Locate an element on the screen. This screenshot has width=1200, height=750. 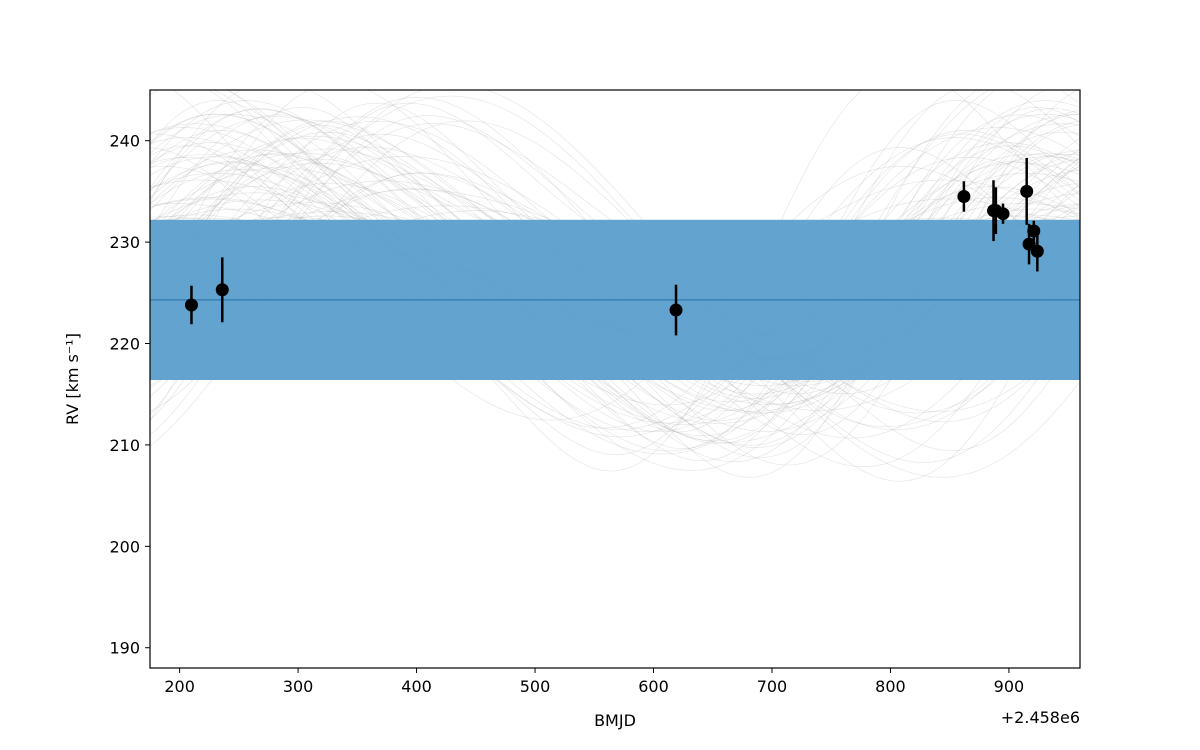
y-tick-label: 220 is located at coordinates (124, 344).